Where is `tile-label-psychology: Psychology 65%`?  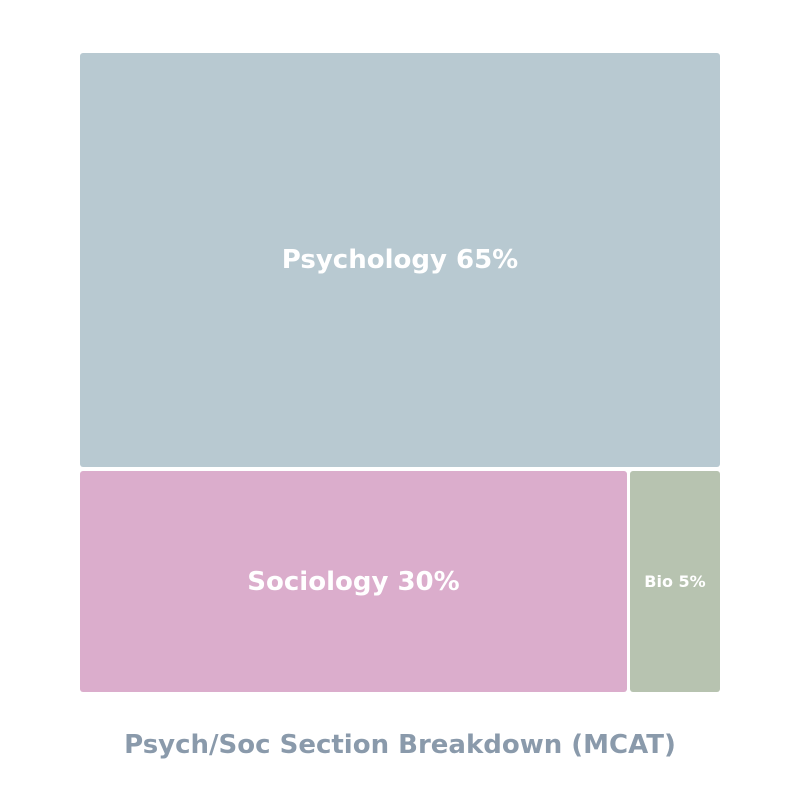 tile-label-psychology: Psychology 65% is located at coordinates (400, 260).